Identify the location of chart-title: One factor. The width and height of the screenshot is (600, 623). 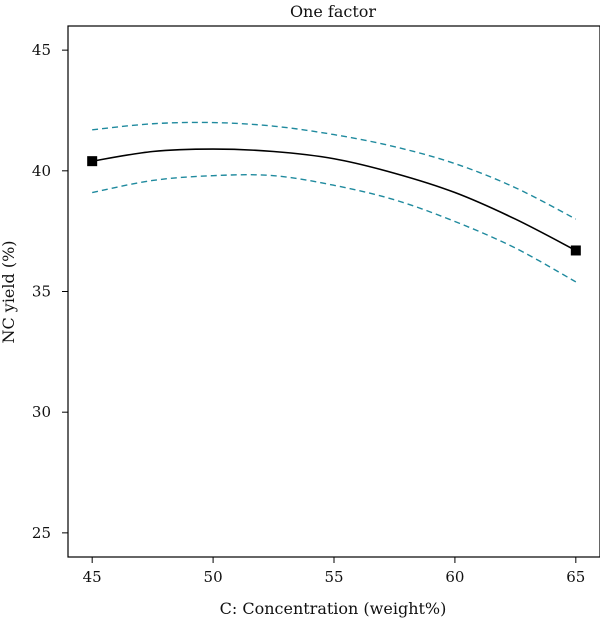
(333, 11).